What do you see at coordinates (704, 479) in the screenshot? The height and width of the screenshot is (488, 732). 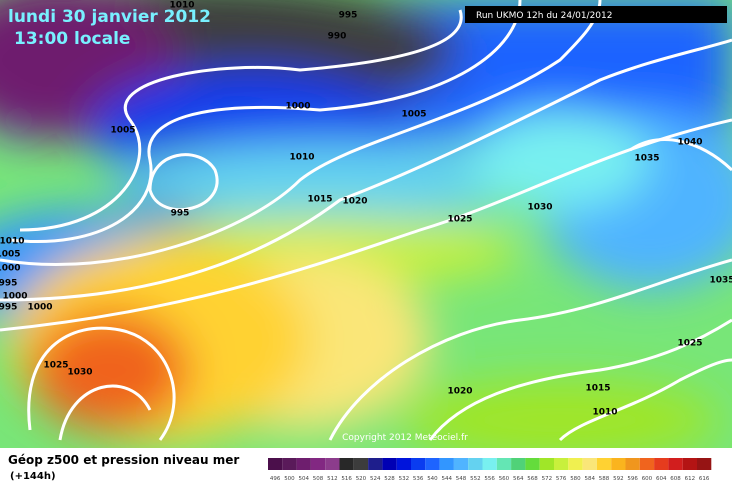 I see `legend-label: 616` at bounding box center [704, 479].